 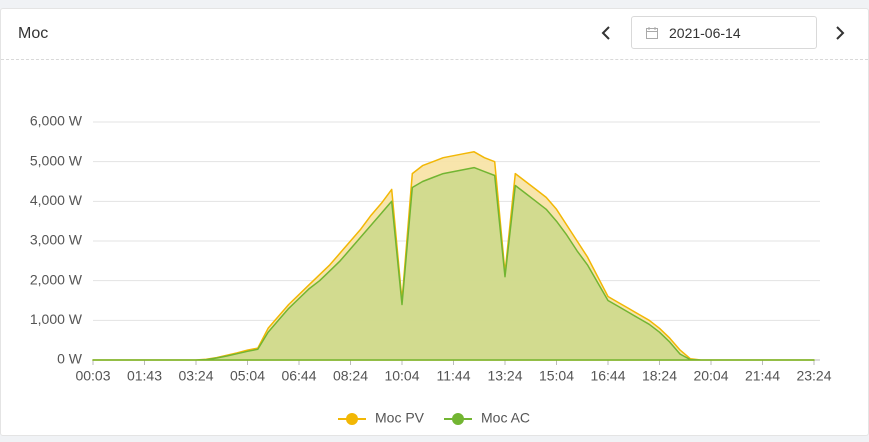 What do you see at coordinates (556, 376) in the screenshot?
I see `x-tick-label: 15:04` at bounding box center [556, 376].